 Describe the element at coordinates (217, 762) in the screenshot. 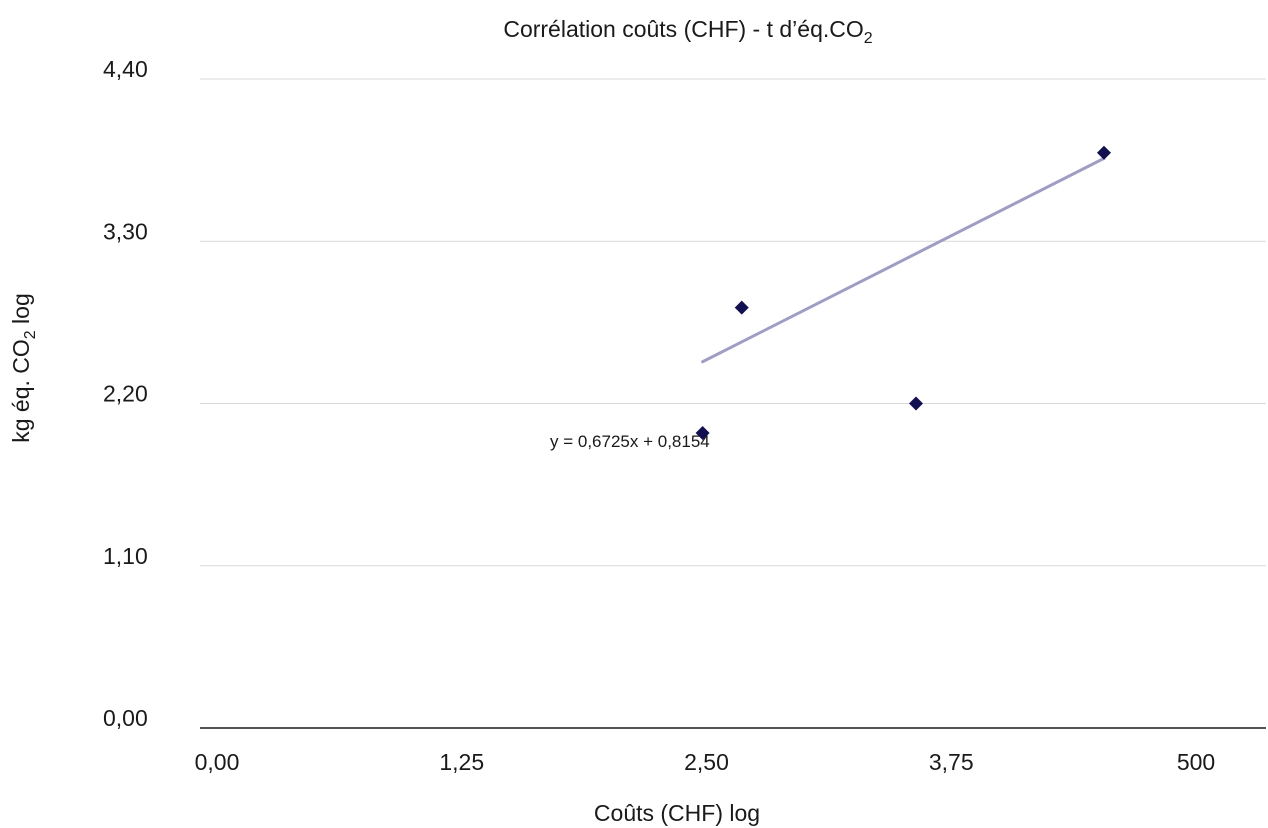

I see `x-tick-label: 0,00` at that location.